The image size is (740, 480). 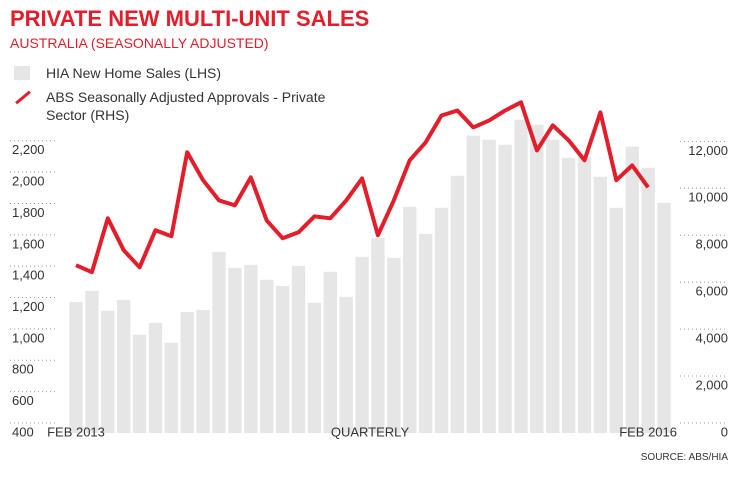 What do you see at coordinates (28, 275) in the screenshot?
I see `y-tick-label: 1,400` at bounding box center [28, 275].